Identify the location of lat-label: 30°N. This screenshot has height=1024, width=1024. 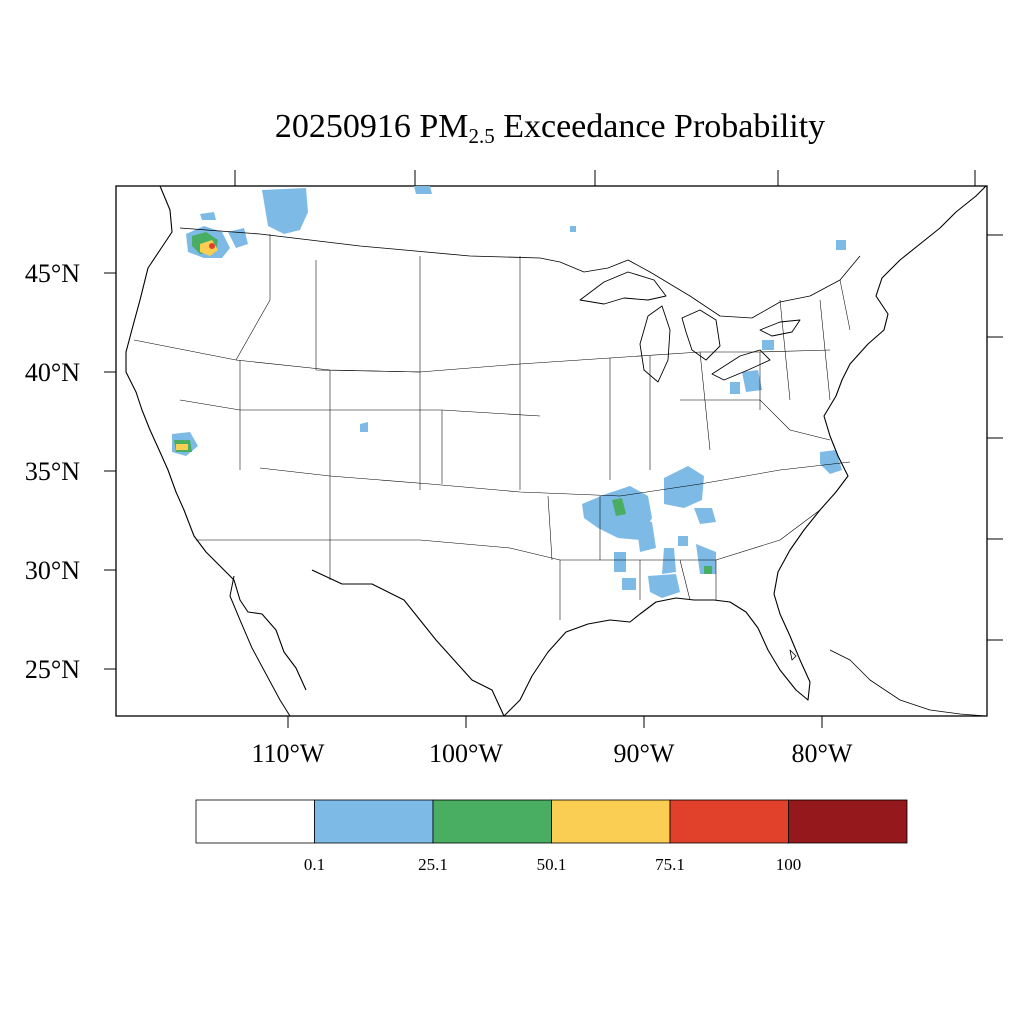
(52, 570).